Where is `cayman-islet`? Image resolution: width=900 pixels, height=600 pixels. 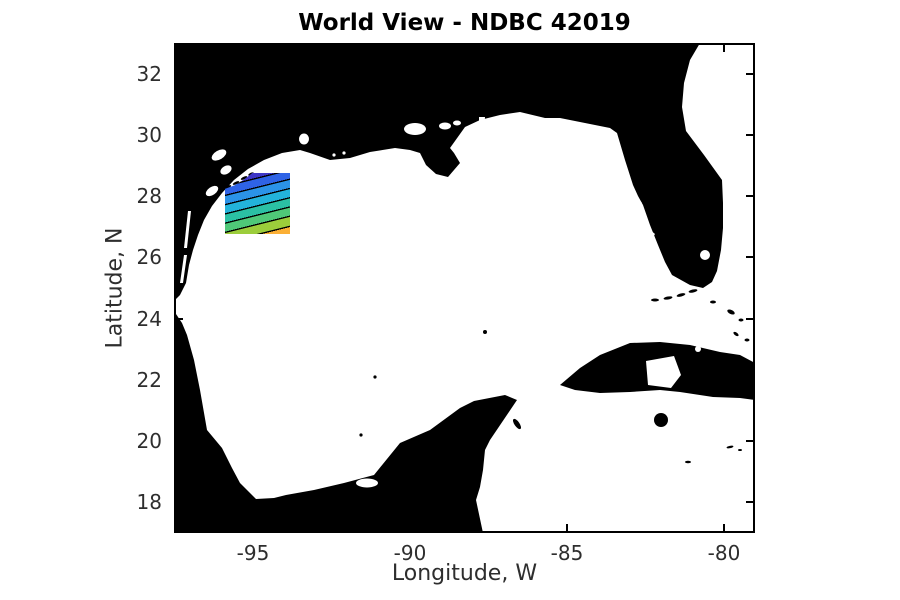 cayman-islet is located at coordinates (688, 462).